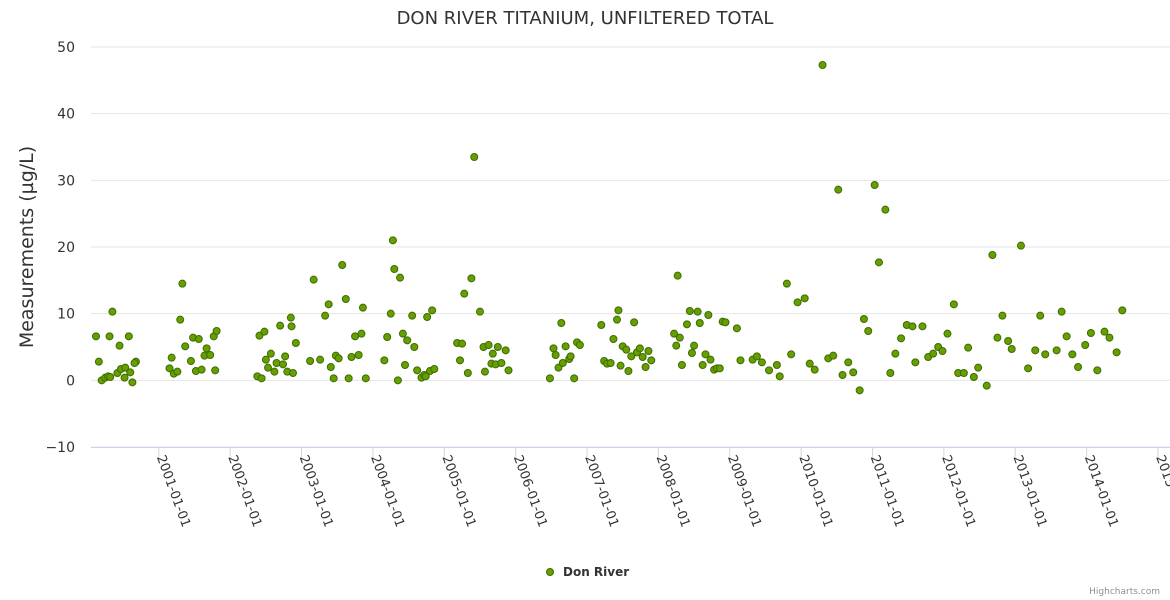 The image size is (1170, 600). I want to click on legend-label: Don River, so click(596, 572).